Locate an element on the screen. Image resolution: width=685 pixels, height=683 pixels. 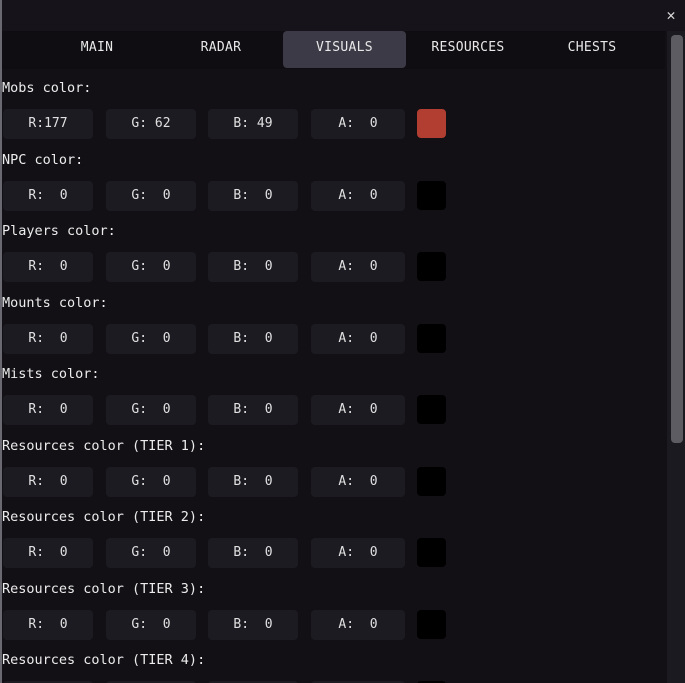
color-b-input is located at coordinates (253, 682).